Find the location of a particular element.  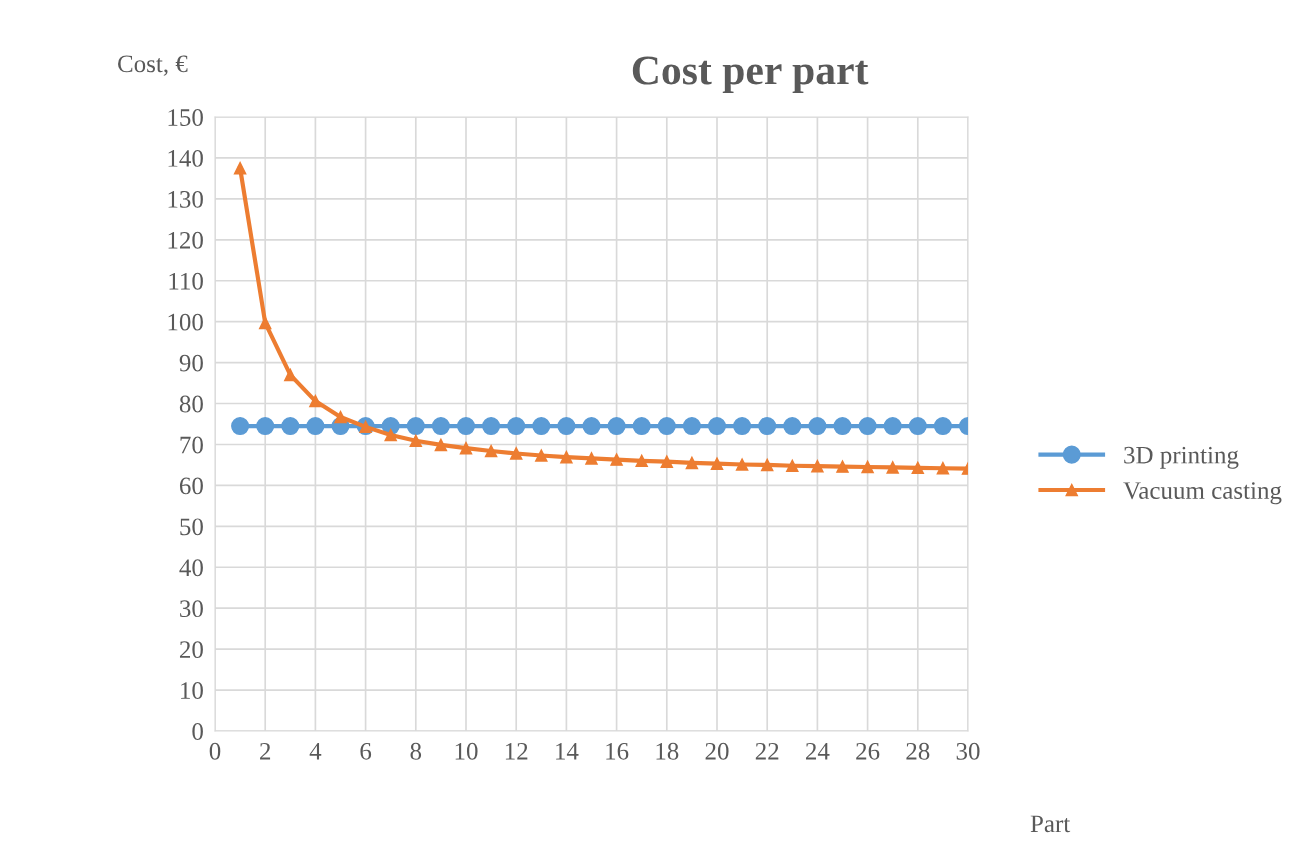

x-tick-label: 28 is located at coordinates (918, 751).